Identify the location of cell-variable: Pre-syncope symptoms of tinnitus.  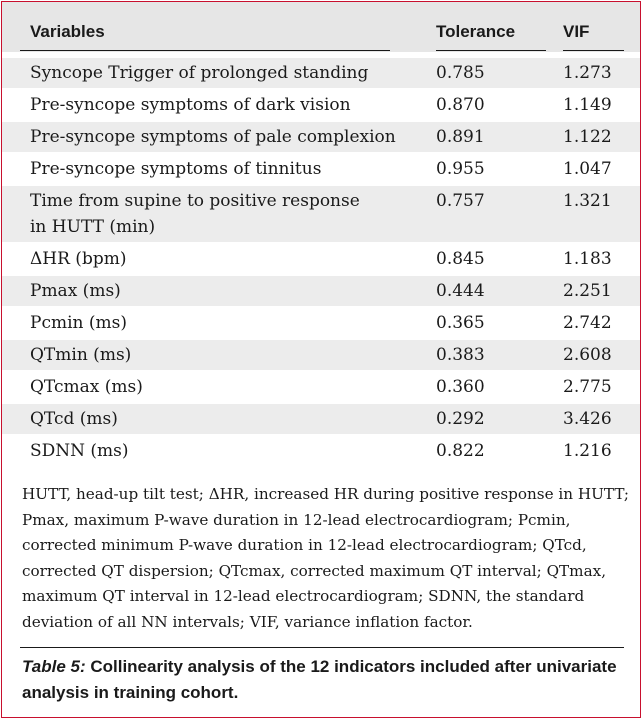
(175, 169).